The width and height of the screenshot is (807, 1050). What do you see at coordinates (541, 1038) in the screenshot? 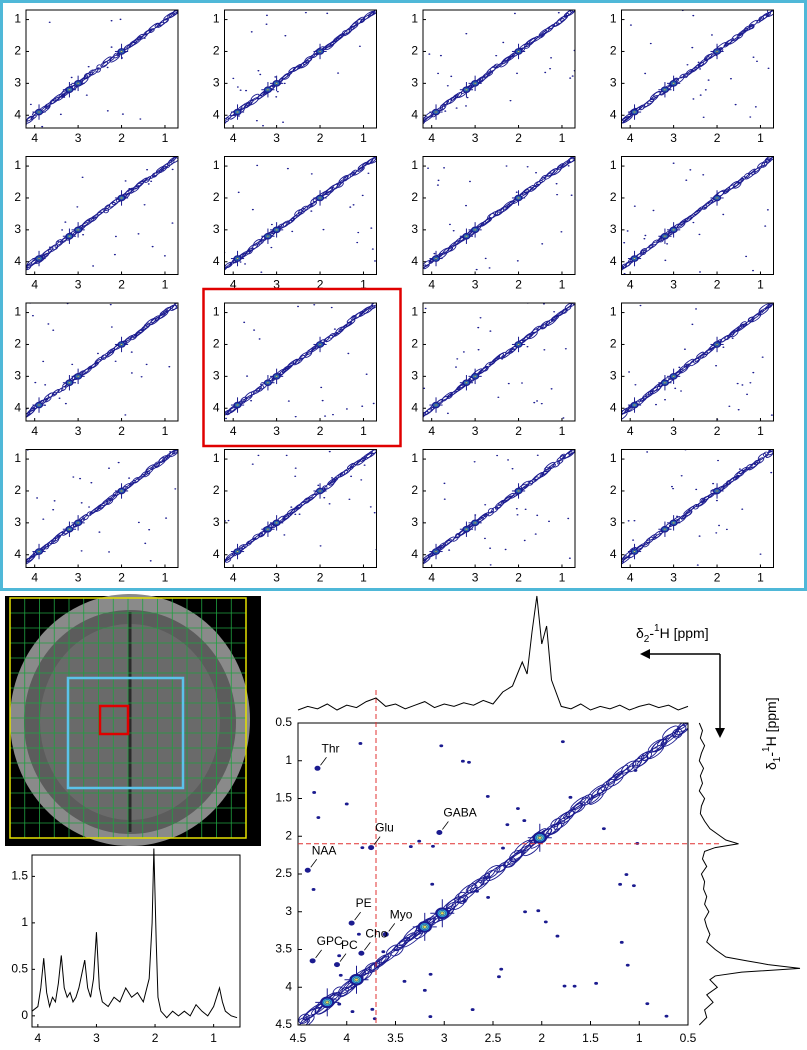
I see `x-tick-label: 2` at bounding box center [541, 1038].